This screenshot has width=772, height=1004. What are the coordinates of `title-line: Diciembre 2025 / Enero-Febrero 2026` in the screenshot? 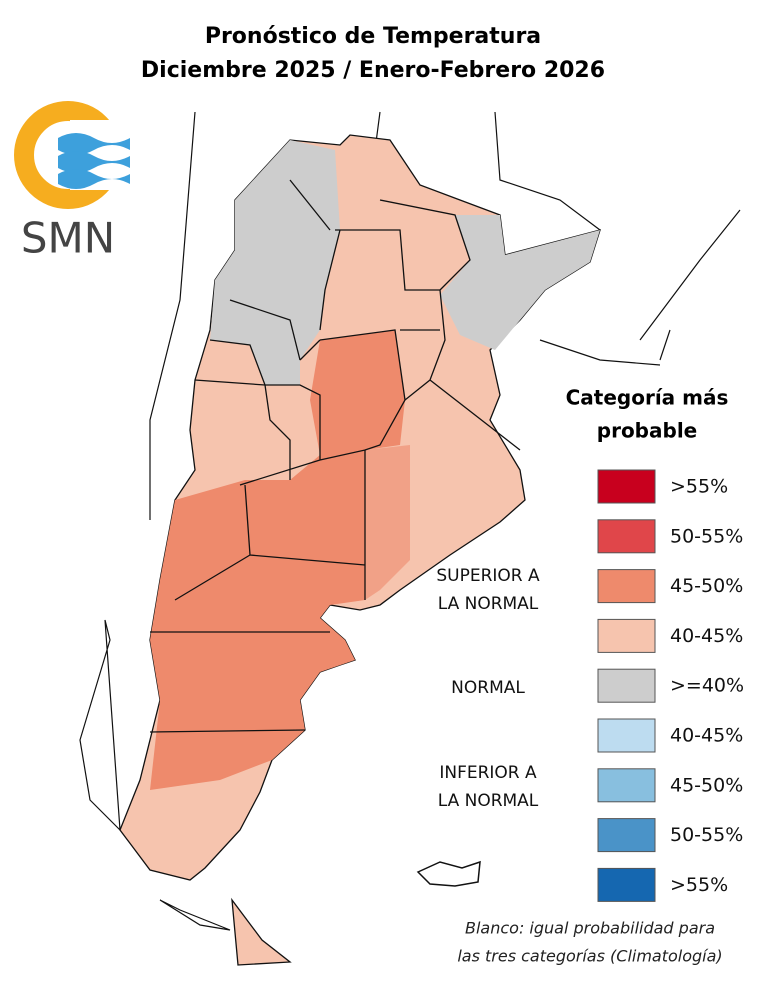 It's located at (373, 70).